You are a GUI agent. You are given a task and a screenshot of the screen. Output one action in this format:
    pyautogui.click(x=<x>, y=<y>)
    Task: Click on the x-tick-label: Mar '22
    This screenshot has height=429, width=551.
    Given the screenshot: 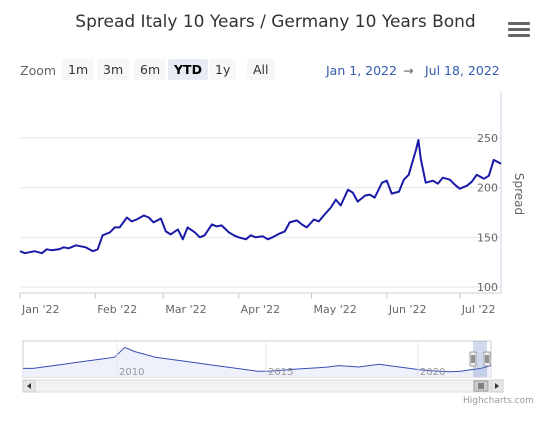 What is the action you would take?
    pyautogui.click(x=185, y=309)
    